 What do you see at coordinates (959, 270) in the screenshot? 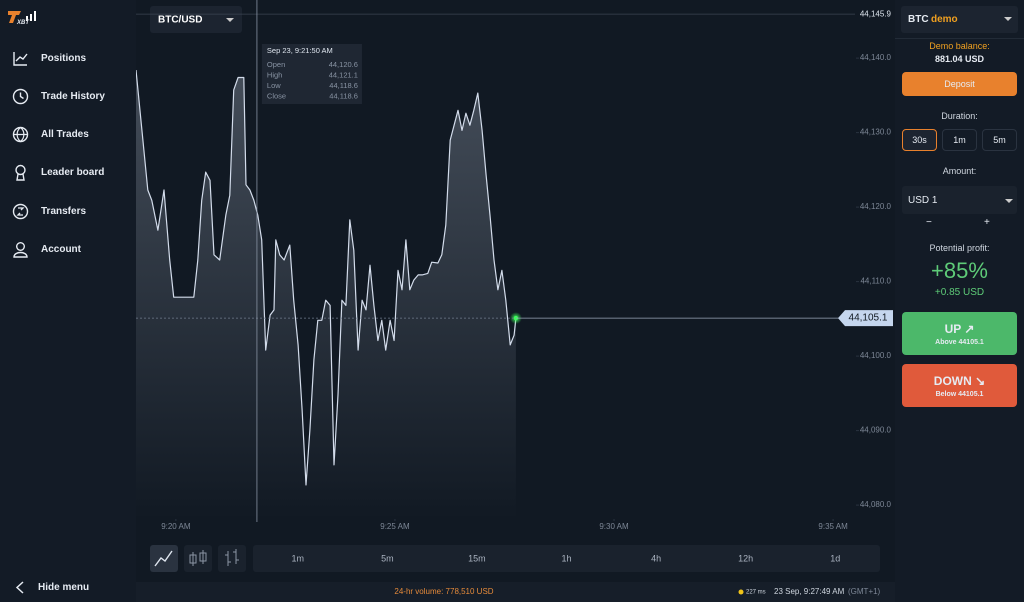
I see `profit-percent: +85%` at bounding box center [959, 270].